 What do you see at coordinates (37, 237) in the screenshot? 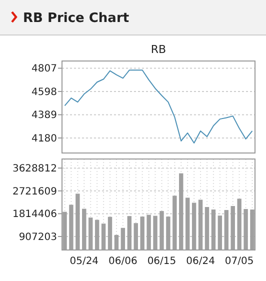
I see `y-tick-label: 907203` at bounding box center [37, 237].